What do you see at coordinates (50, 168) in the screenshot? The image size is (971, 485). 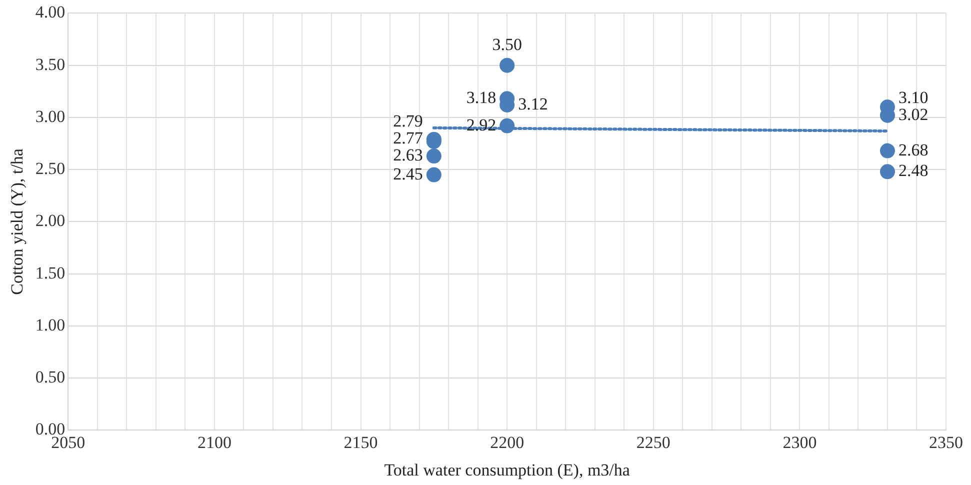 I see `y-tick-label: 2.50` at bounding box center [50, 168].